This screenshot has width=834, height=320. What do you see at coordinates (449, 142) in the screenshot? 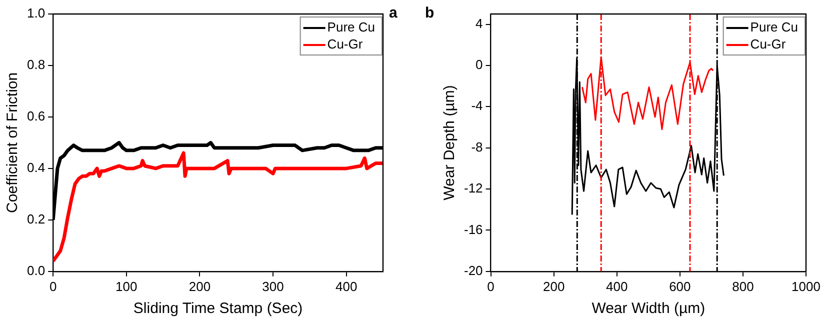
I see `y-axis-title: Wear Depth (µm)` at bounding box center [449, 142].